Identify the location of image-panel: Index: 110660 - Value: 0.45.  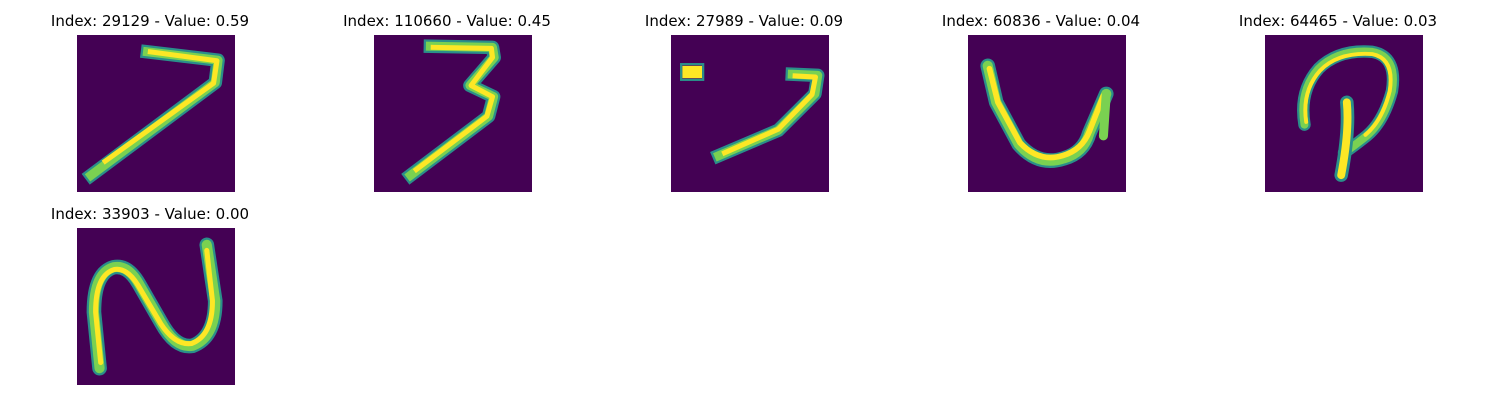
(447, 96).